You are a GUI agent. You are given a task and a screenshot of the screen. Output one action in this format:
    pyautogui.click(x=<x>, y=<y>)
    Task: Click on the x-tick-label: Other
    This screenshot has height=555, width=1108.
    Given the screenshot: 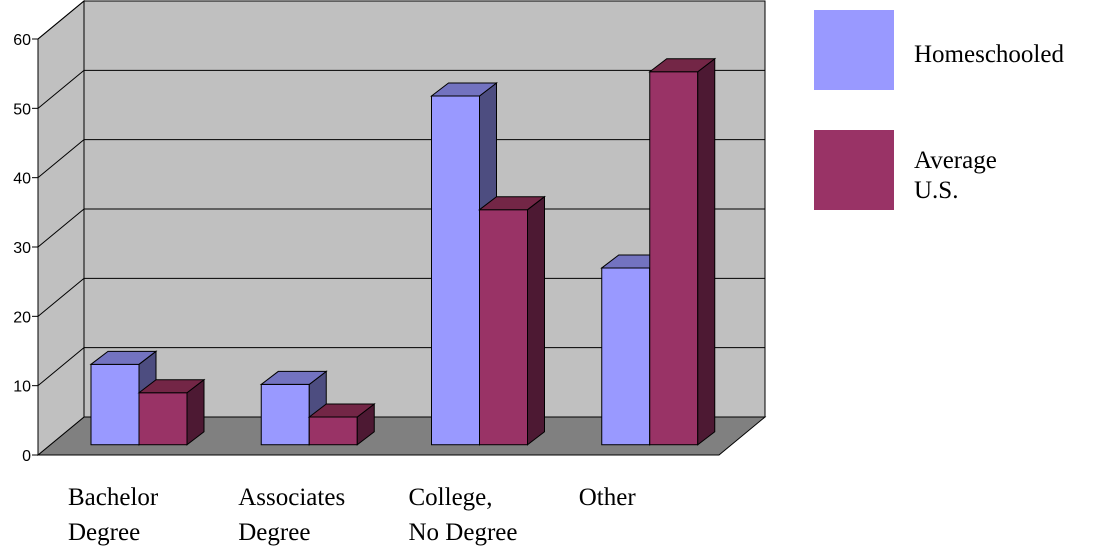 What is the action you would take?
    pyautogui.click(x=608, y=497)
    